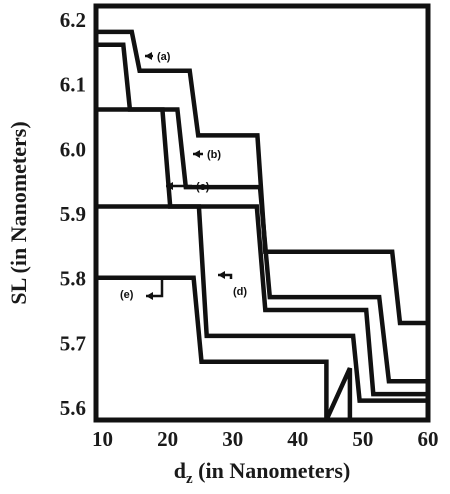  What do you see at coordinates (221, 275) in the screenshot?
I see `annotation-d-arrowhead` at bounding box center [221, 275].